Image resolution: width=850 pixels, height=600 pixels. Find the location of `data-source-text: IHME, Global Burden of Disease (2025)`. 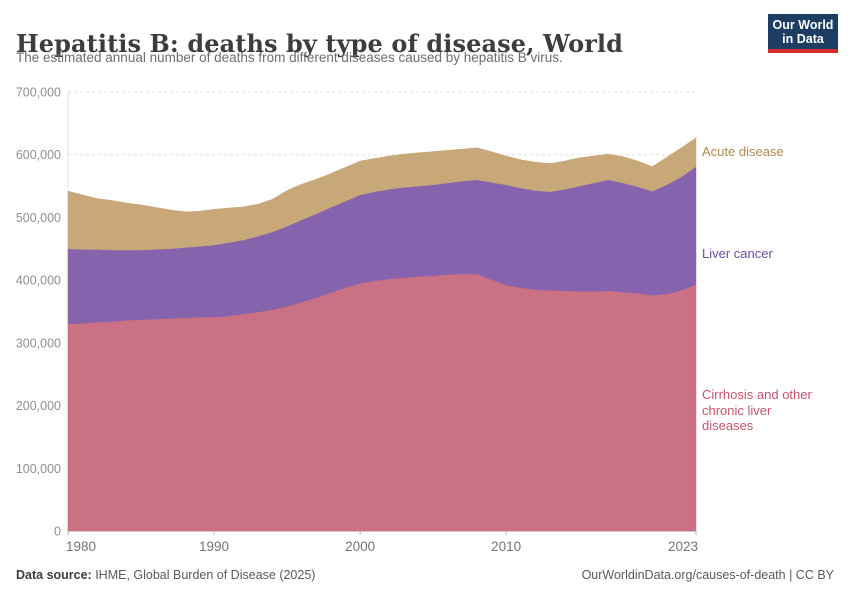

data-source-text: IHME, Global Burden of Disease (2025) is located at coordinates (203, 575).